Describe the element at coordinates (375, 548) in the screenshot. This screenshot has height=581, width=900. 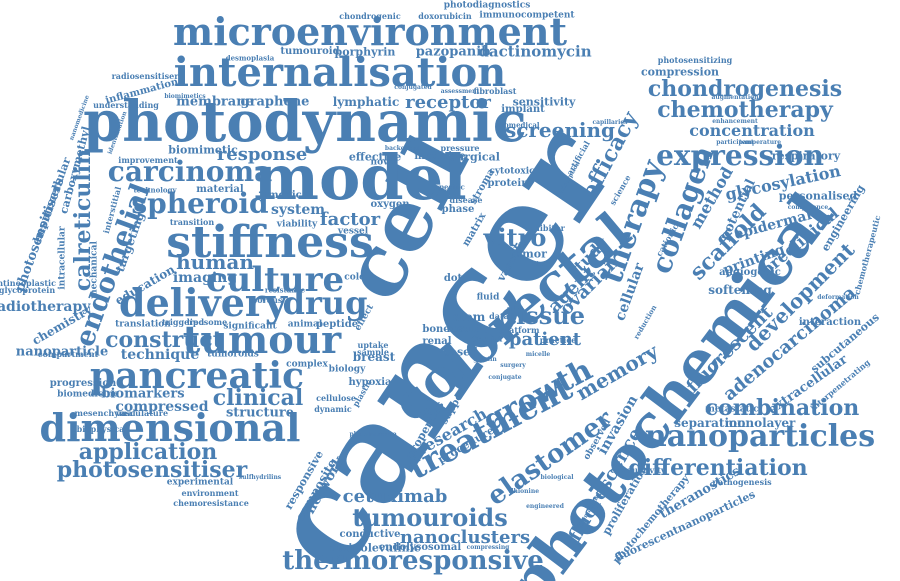
I see `word-aminolevulinic: aminolevulinic` at that location.